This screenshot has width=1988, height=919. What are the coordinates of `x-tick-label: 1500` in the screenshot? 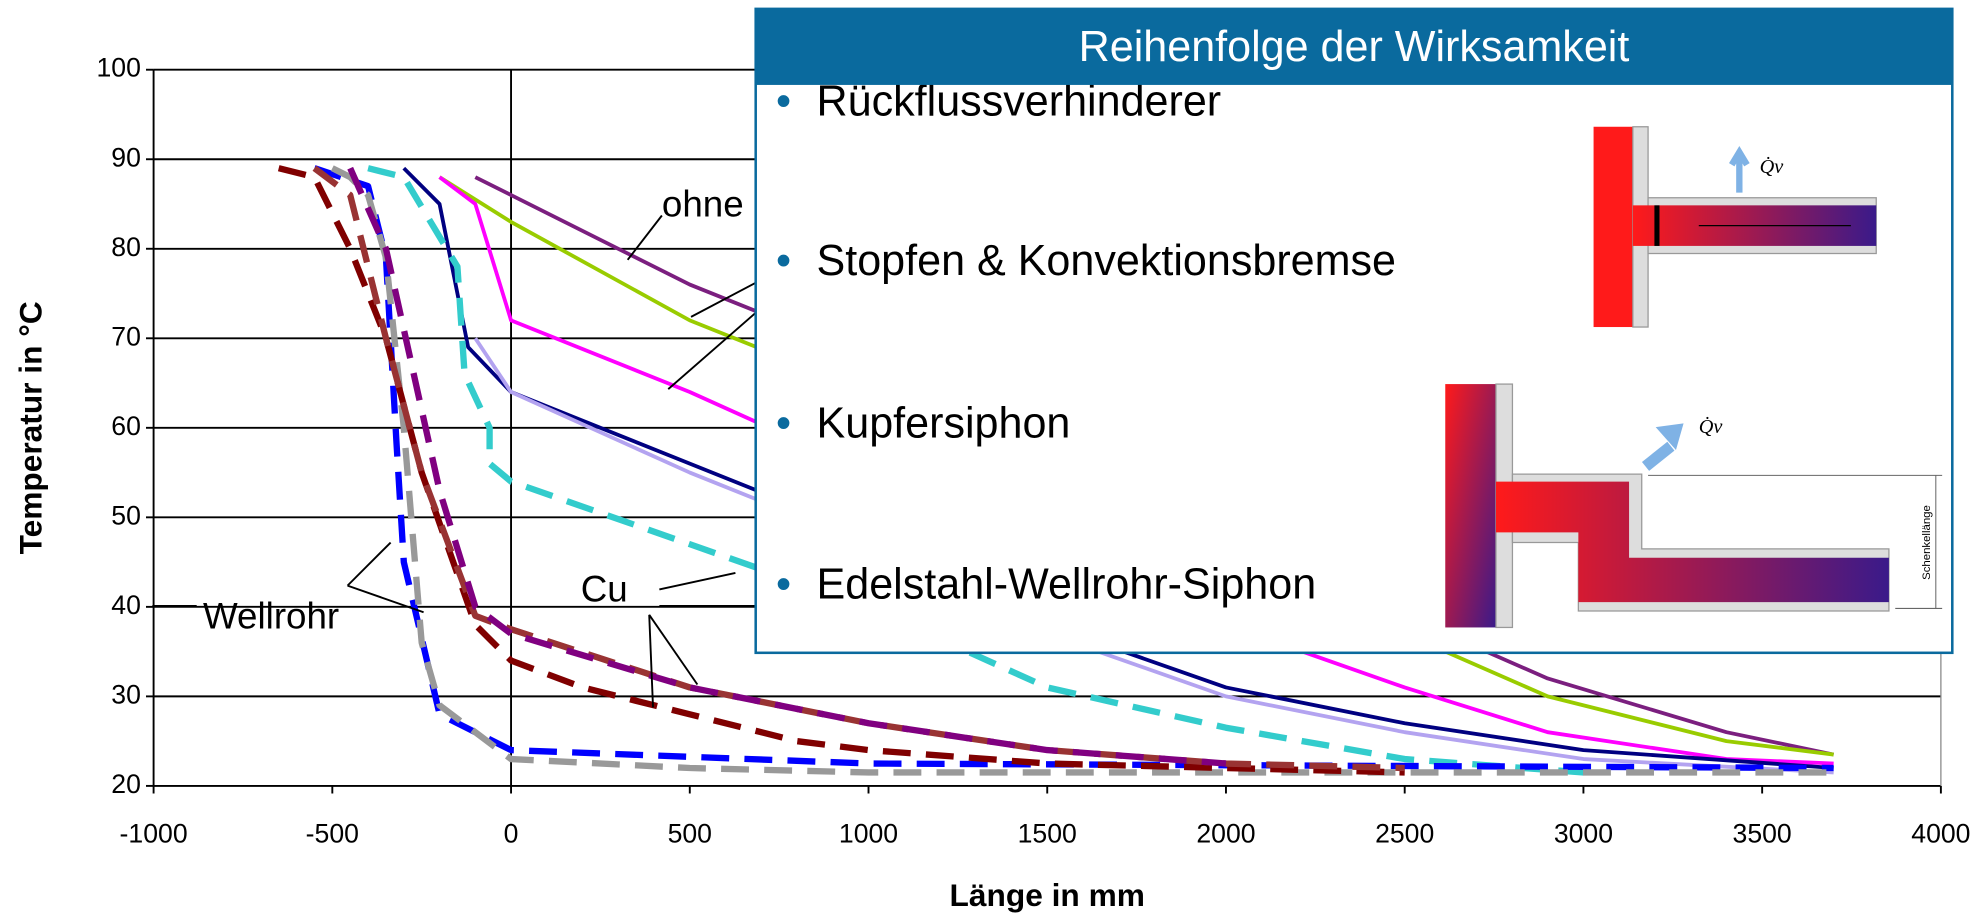 It's located at (1047, 833).